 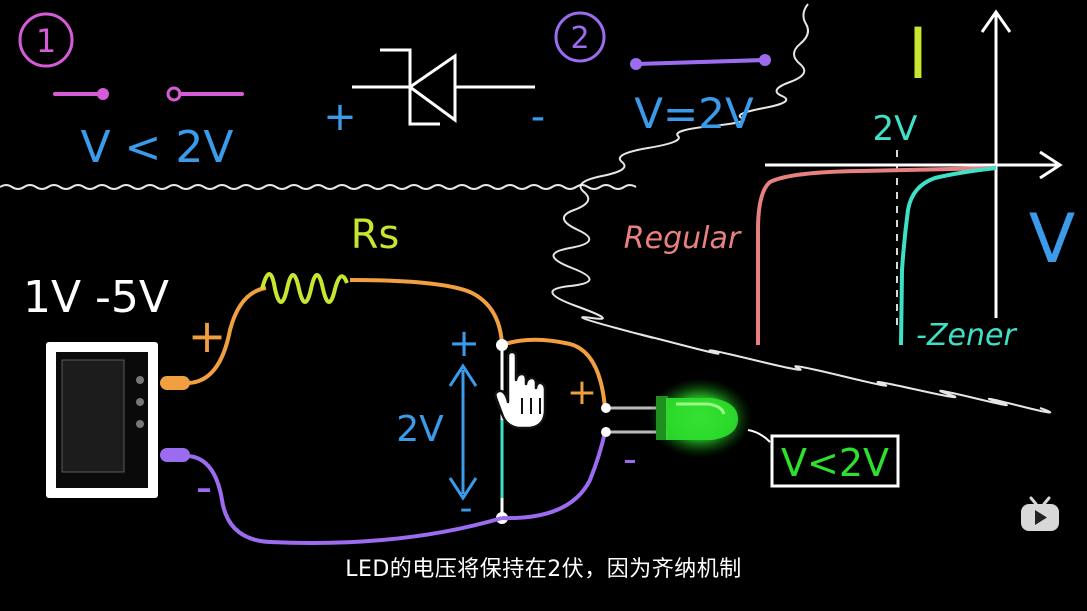 What do you see at coordinates (543, 569) in the screenshot?
I see `video-subtitle: LED的电压将保持在2伏，因为齐纳机制` at bounding box center [543, 569].